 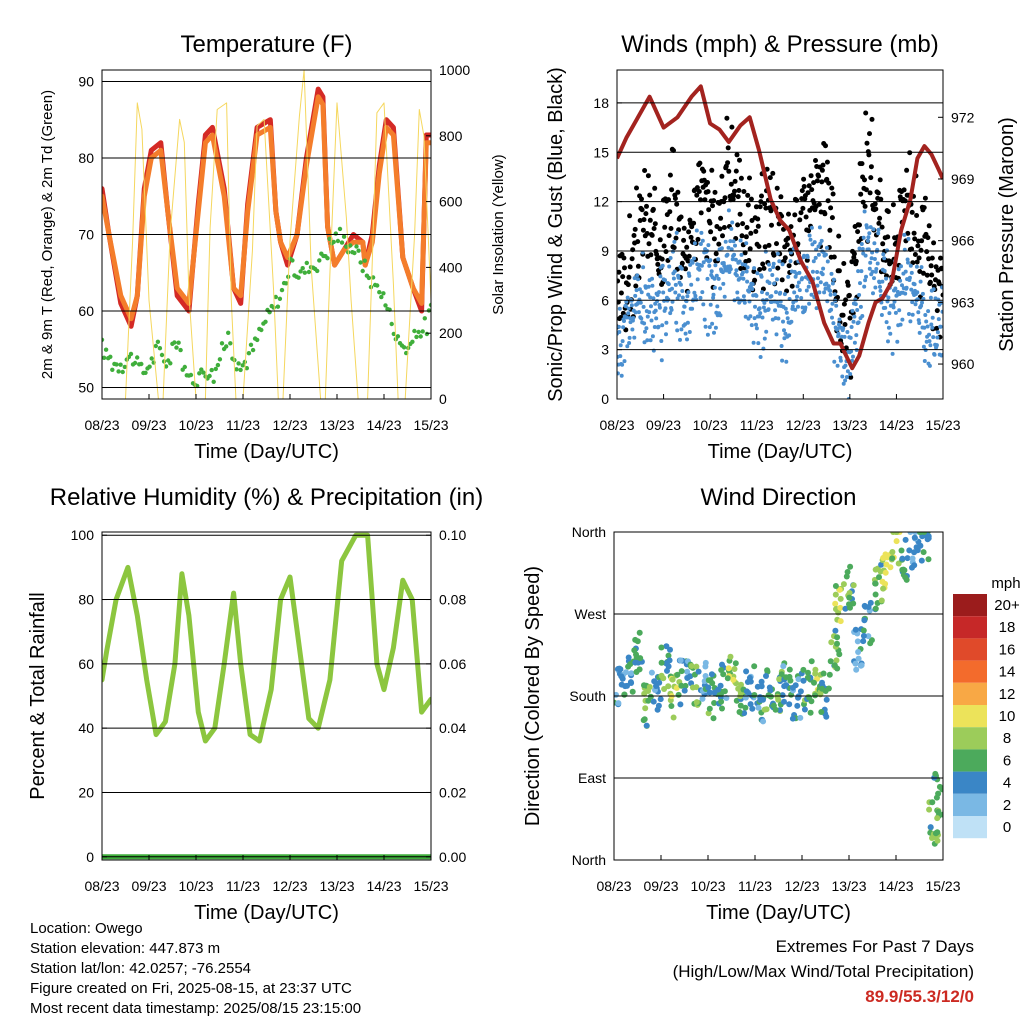 I want to click on x-tick-label: 15/23, so click(x=430, y=886).